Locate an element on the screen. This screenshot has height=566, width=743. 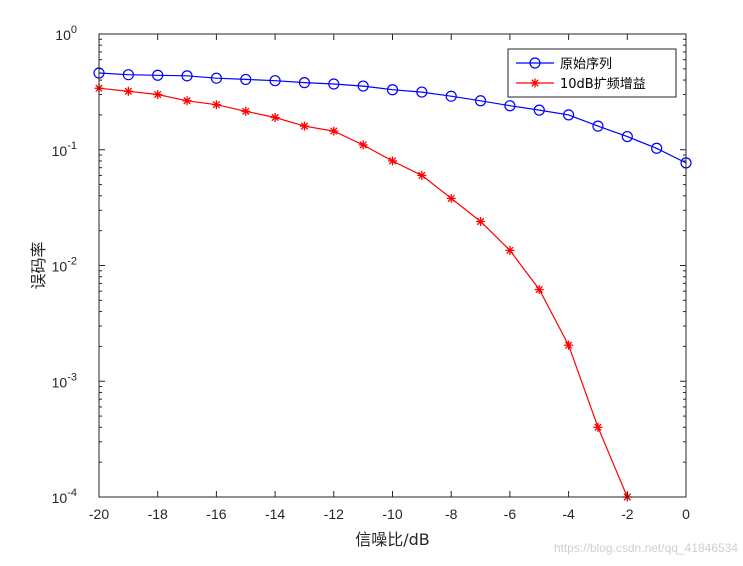
legend-box is located at coordinates (592, 73).